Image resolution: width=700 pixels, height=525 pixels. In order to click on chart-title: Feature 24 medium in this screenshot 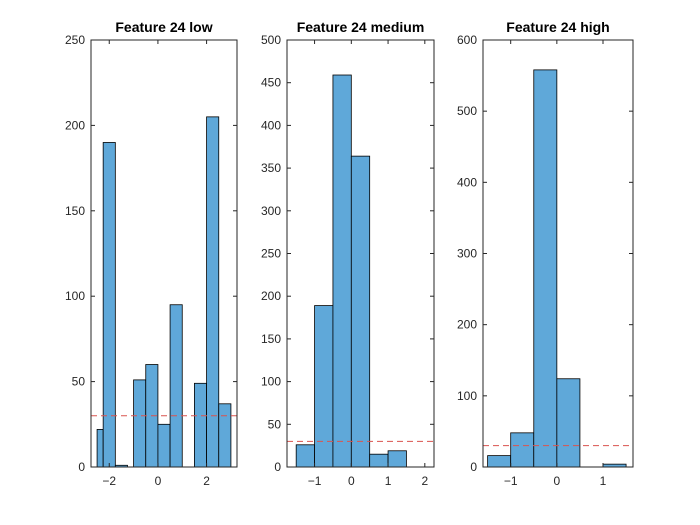, I will do `click(361, 27)`.